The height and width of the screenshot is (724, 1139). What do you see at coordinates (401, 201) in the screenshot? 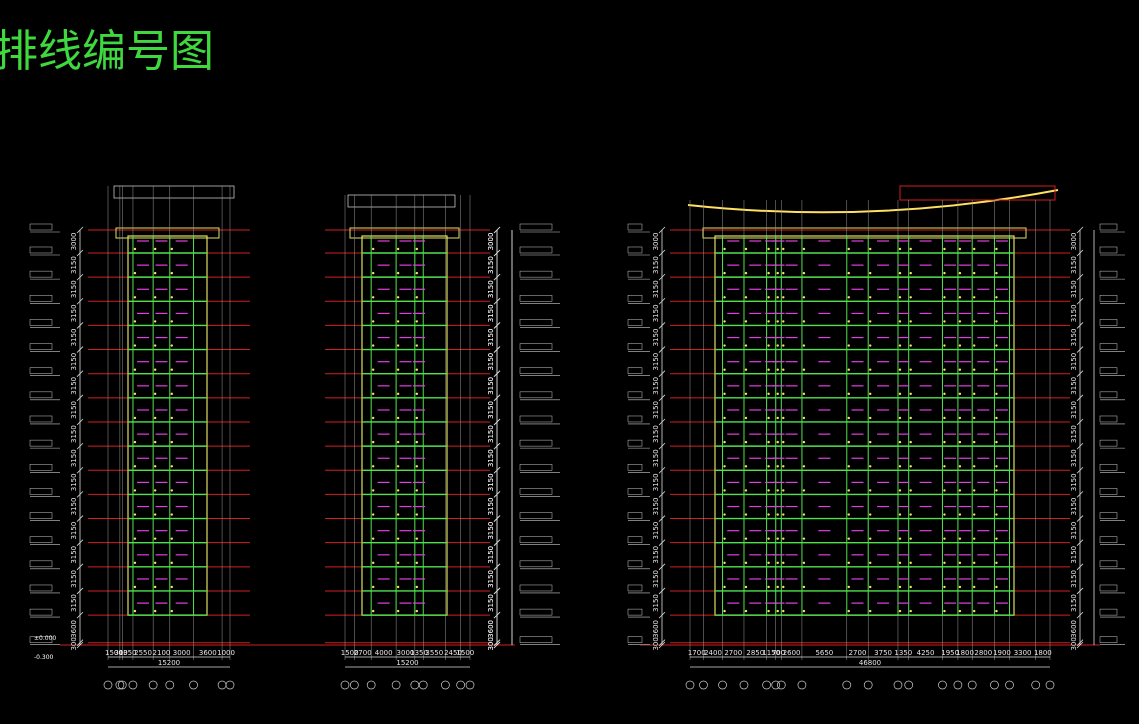
I see `roof-box` at bounding box center [401, 201].